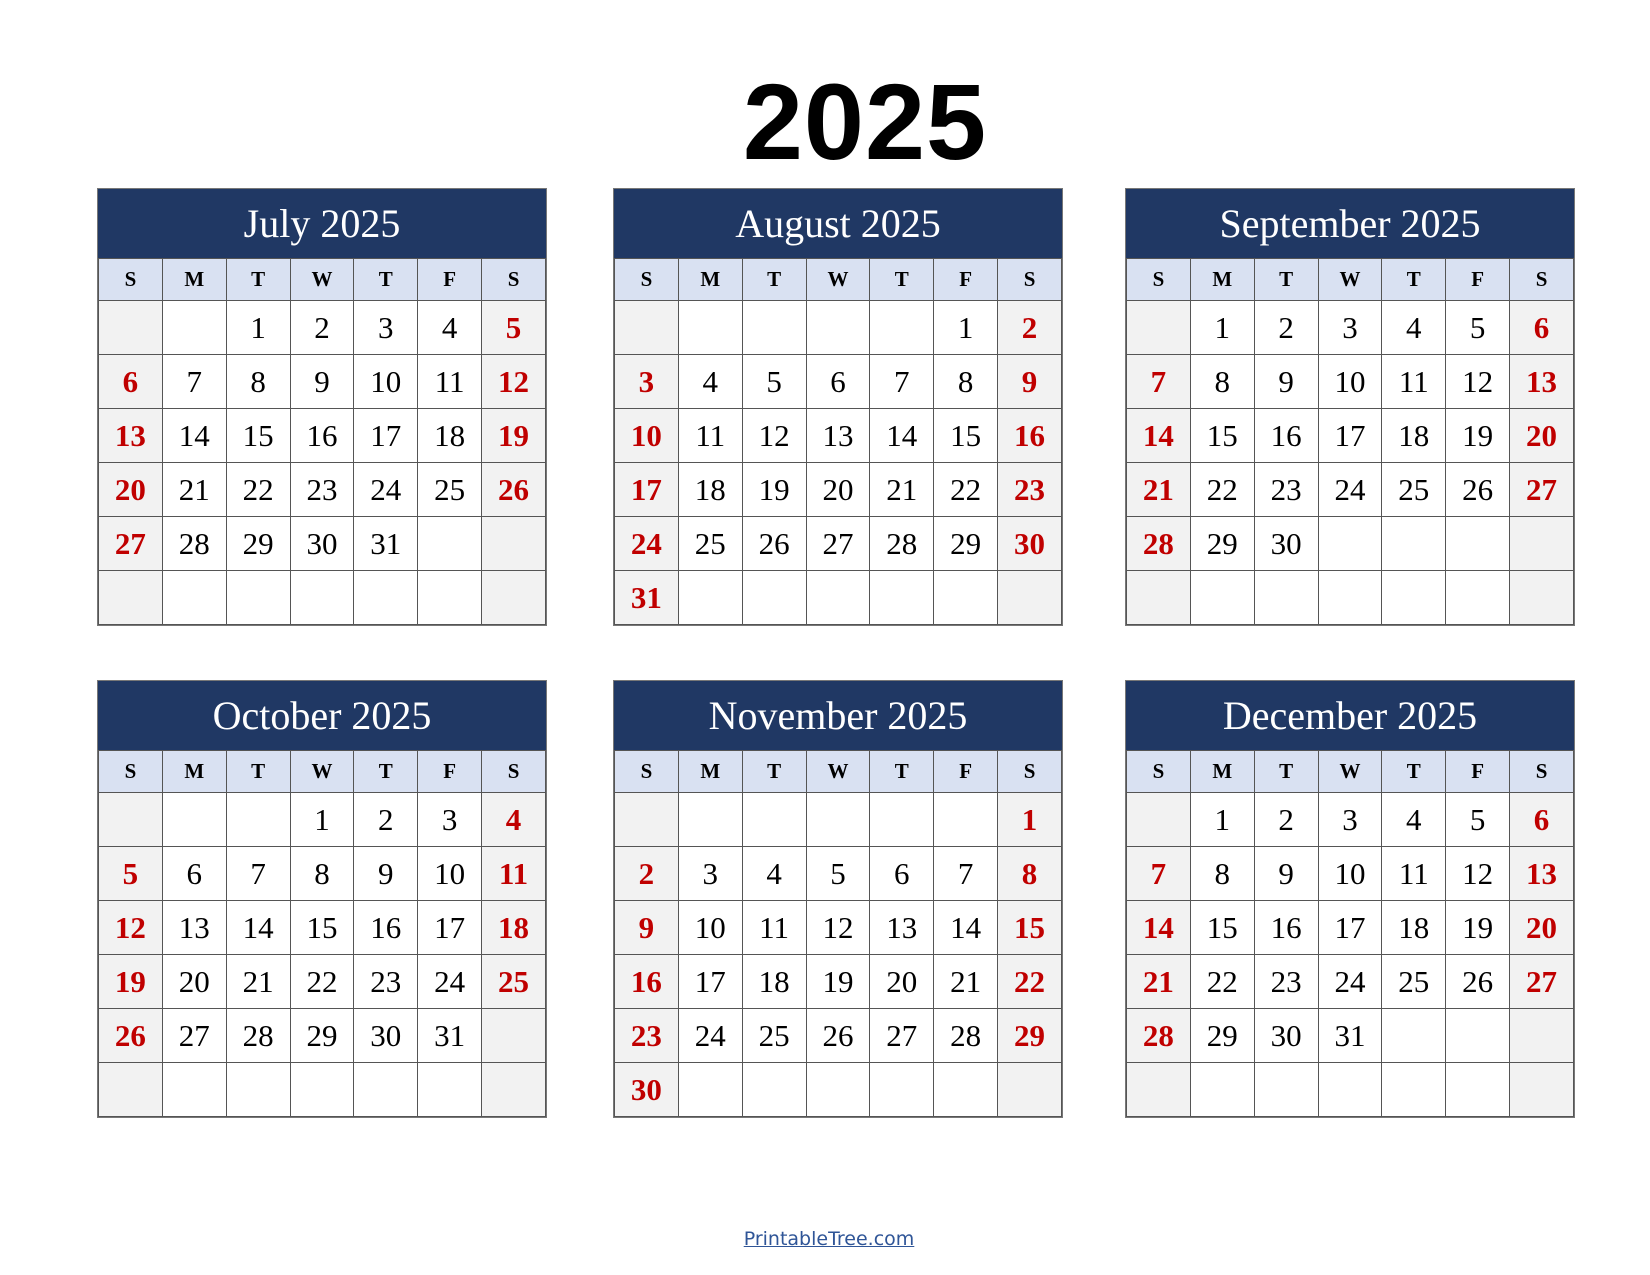 Image resolution: width=1650 pixels, height=1275 pixels. What do you see at coordinates (1029, 543) in the screenshot?
I see `day-cell: 30` at bounding box center [1029, 543].